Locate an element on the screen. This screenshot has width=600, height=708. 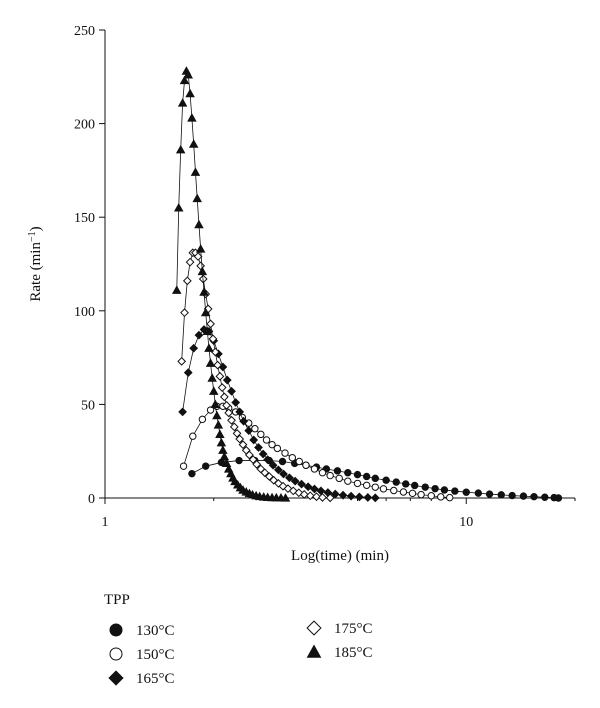
series-line is located at coordinates (375, 479).